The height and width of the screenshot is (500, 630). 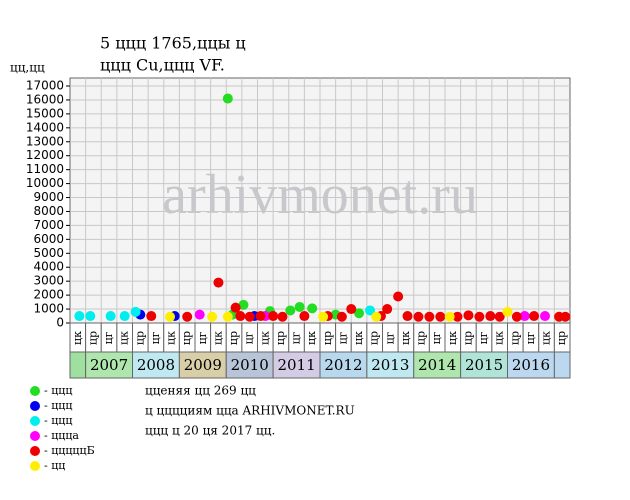 What do you see at coordinates (162, 65) in the screenshot?
I see `chart-subtitle: ццц Cu,ццц VF.` at bounding box center [162, 65].